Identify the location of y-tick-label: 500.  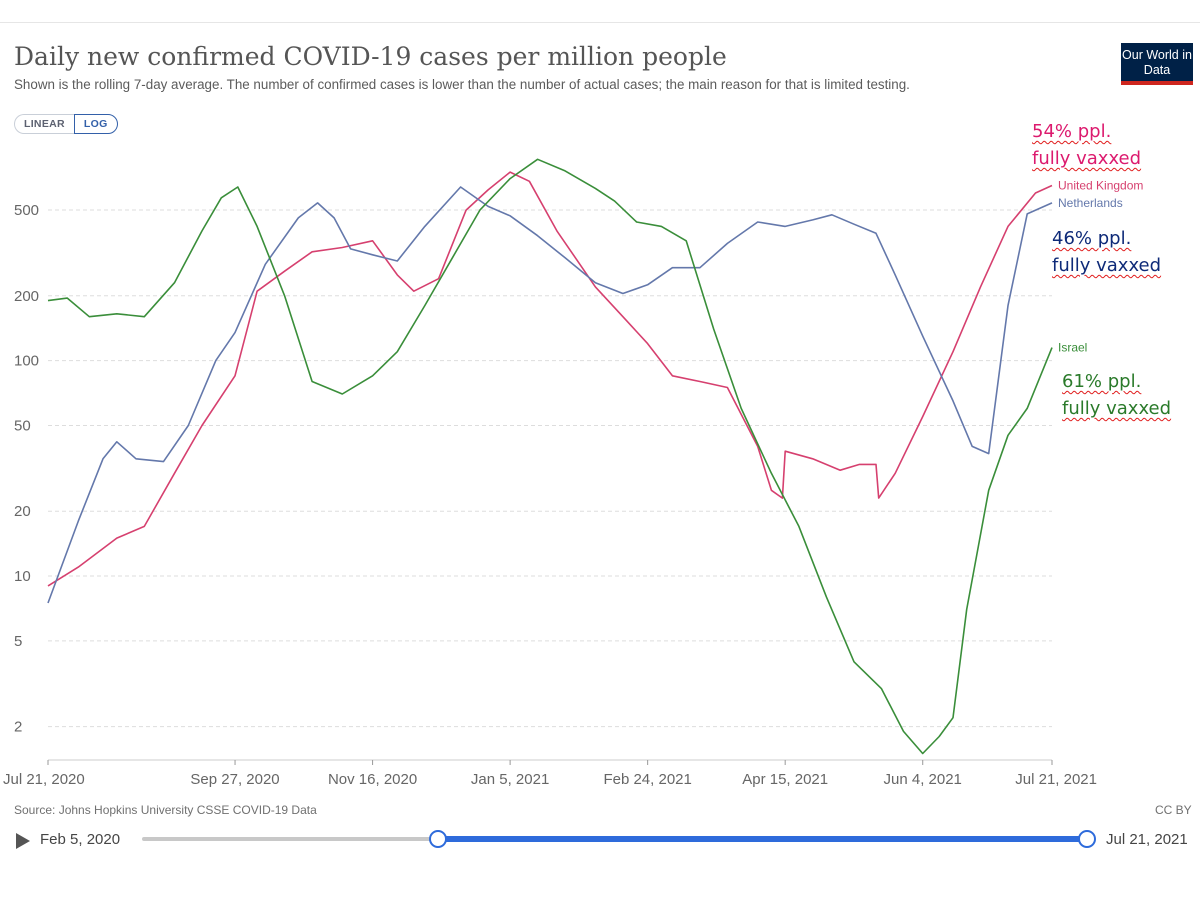
(26, 210).